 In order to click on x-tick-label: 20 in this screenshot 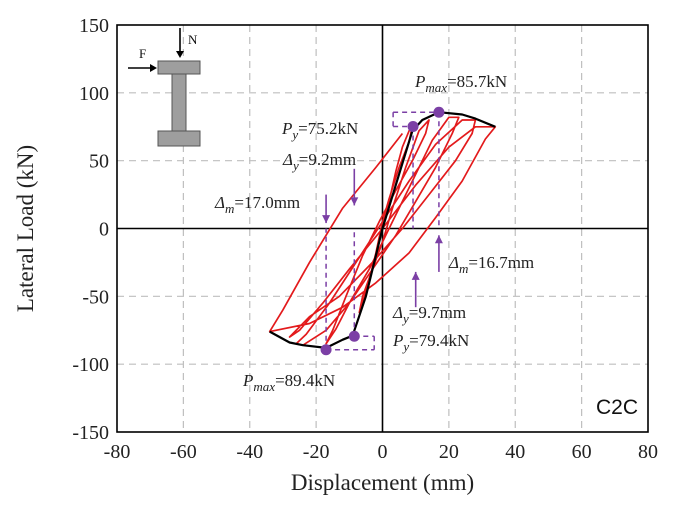, I will do `click(449, 452)`.